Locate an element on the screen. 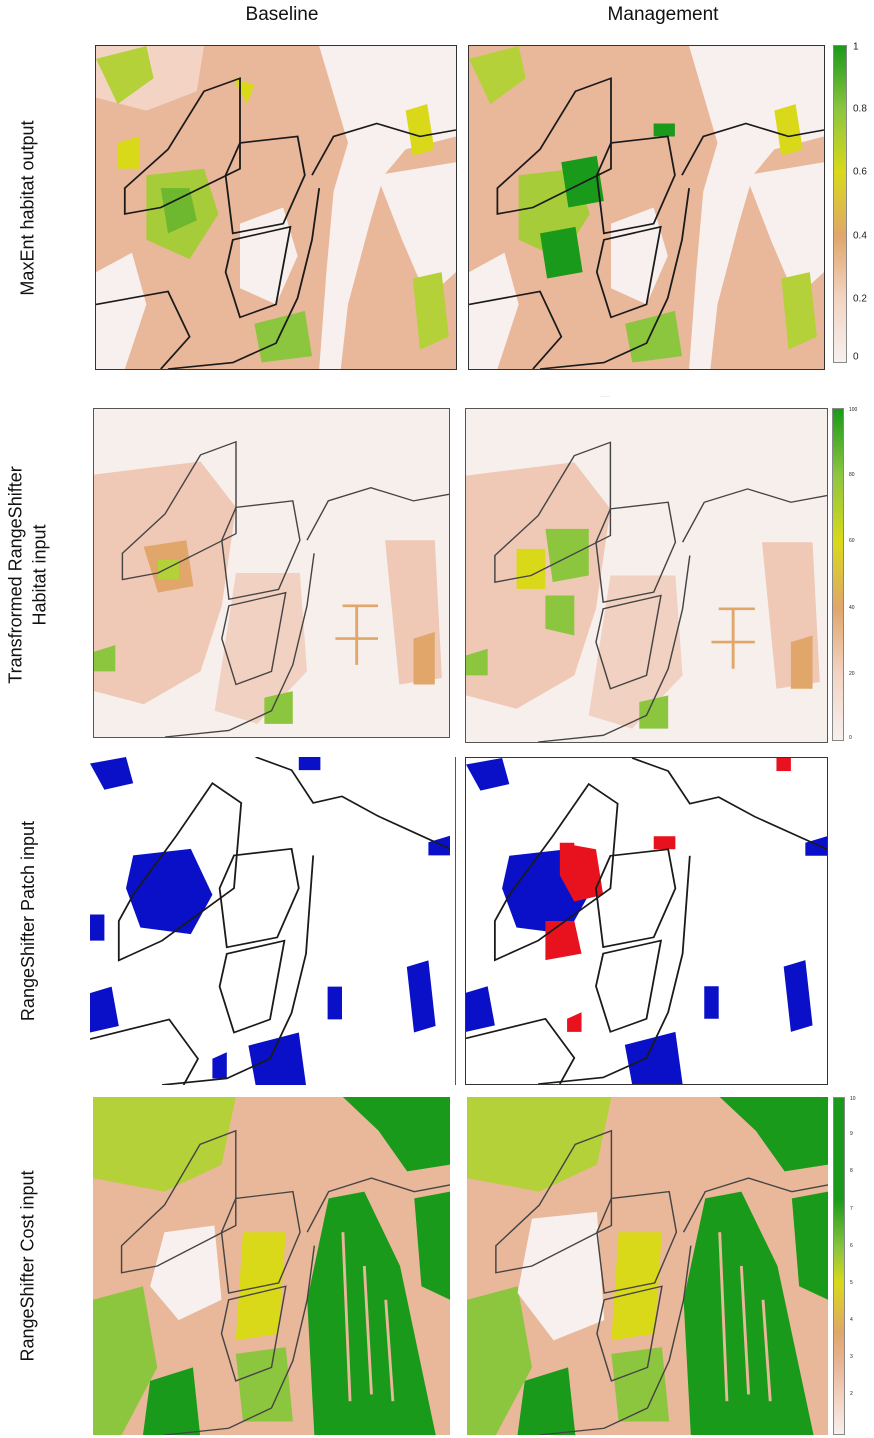 Image resolution: width=874 pixels, height=1438 pixels. legend-tick: 0.2 is located at coordinates (860, 299).